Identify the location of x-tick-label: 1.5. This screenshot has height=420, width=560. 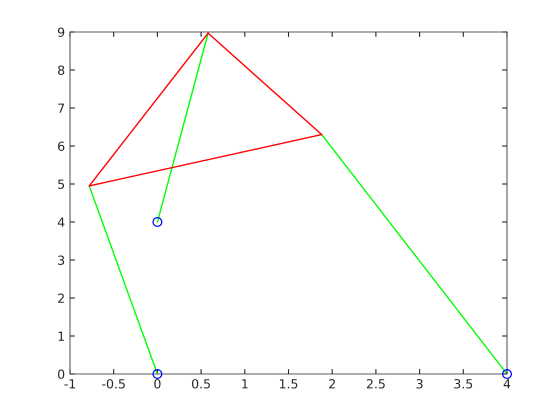
(289, 384).